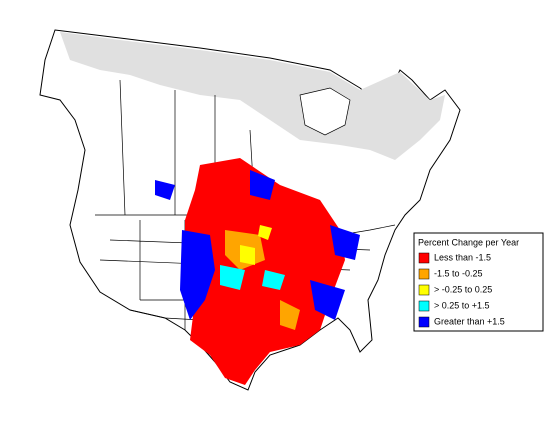 This screenshot has width=553, height=427. I want to click on trend-blue, so click(257, 245).